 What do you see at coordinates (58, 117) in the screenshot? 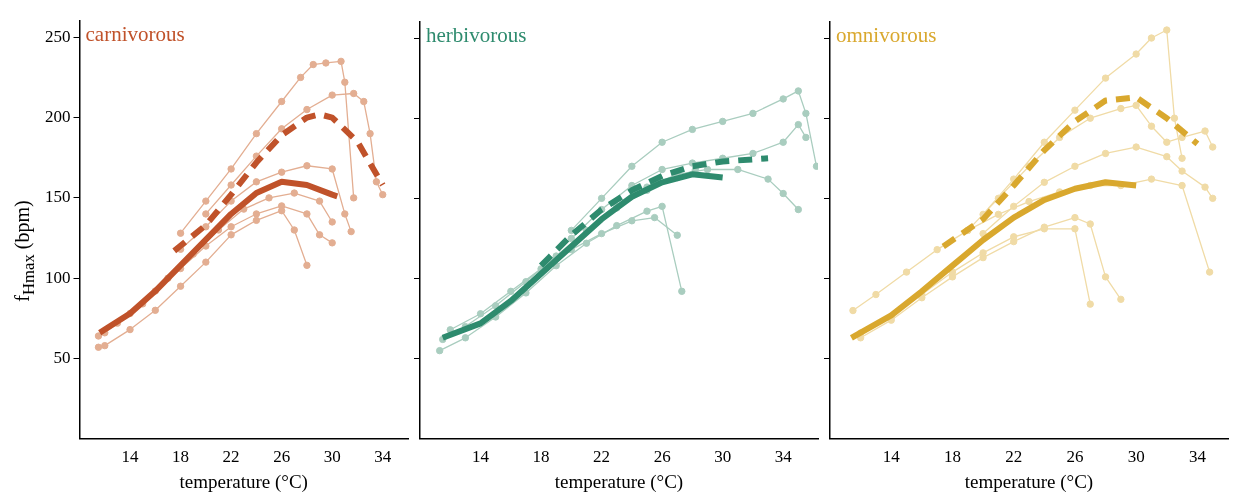
I see `y-tick-label: 200` at bounding box center [58, 117].